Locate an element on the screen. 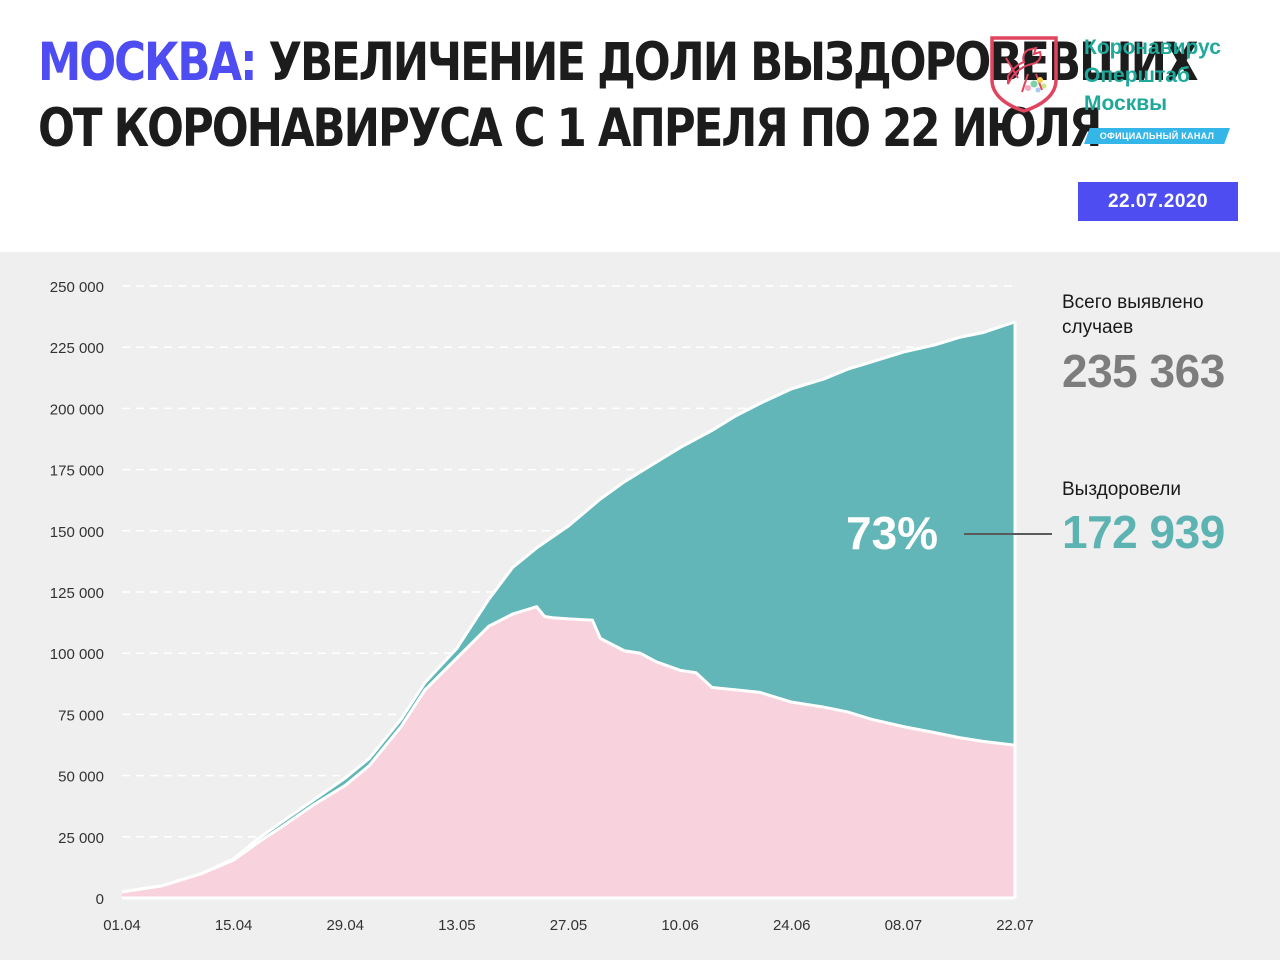 The height and width of the screenshot is (960, 1280). date-badge: 22.07.2020 is located at coordinates (1158, 201).